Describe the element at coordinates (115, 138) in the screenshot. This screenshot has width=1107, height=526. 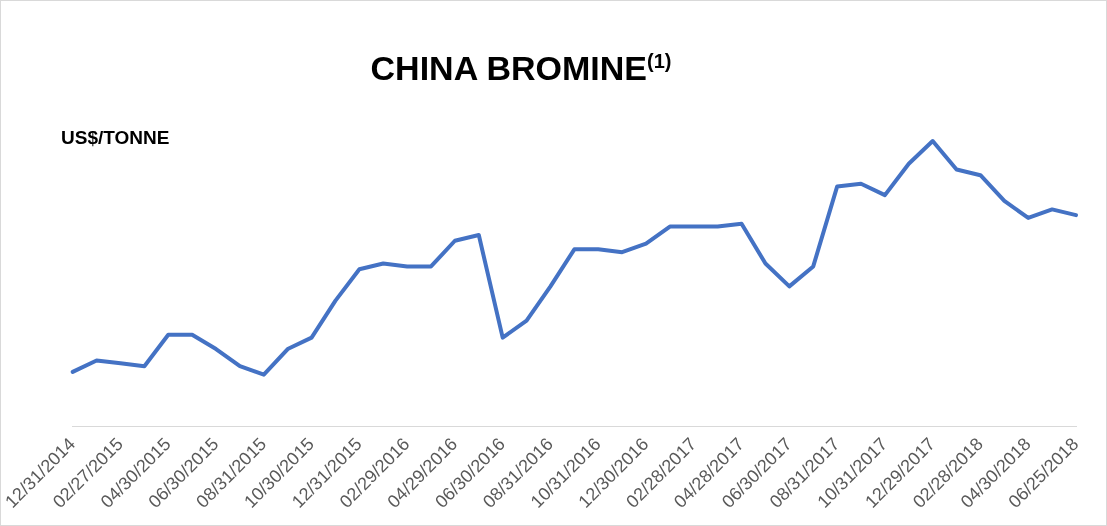
I see `y-axis-title: US$/TONNE` at that location.